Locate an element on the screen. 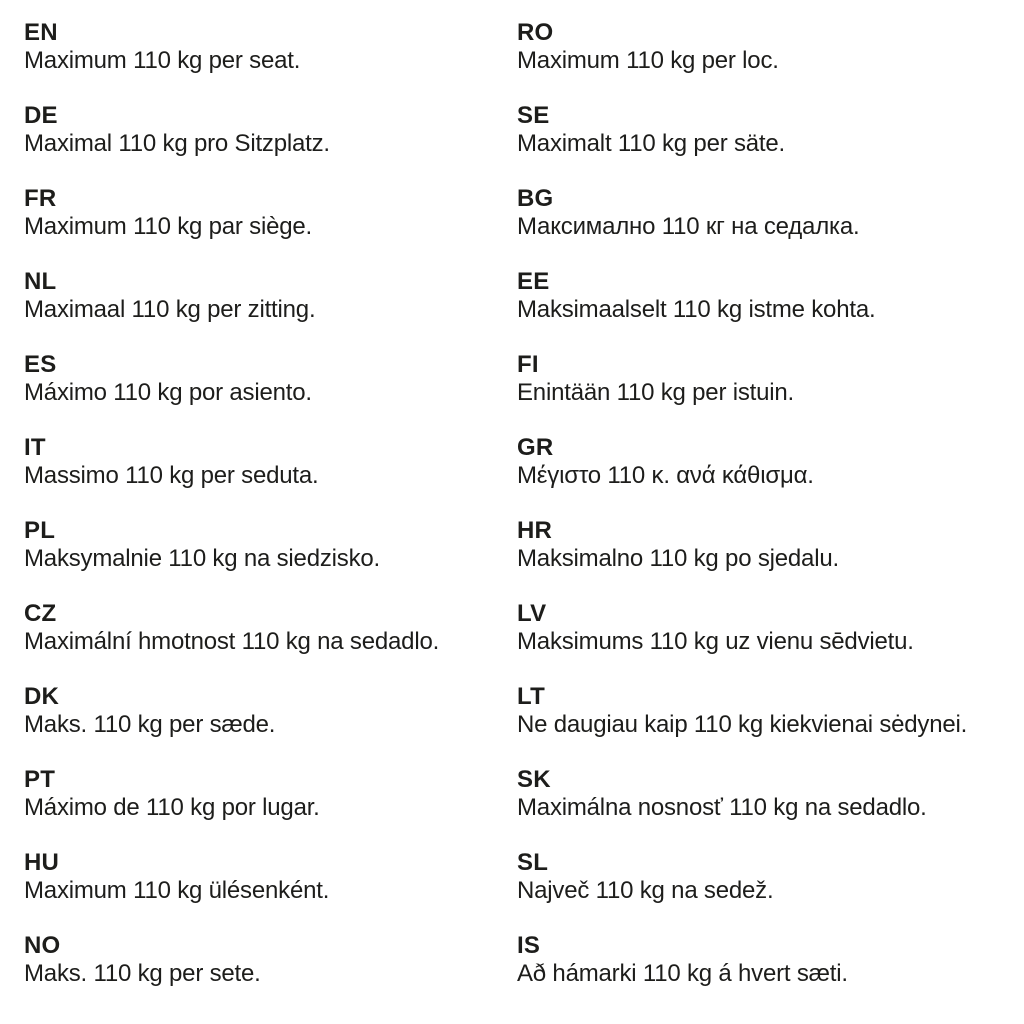  translation-text: Maximaal 110 kg per zitting. is located at coordinates (170, 309).